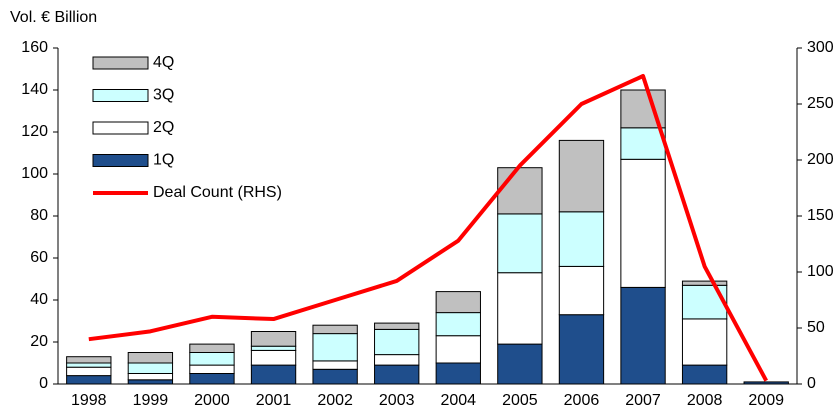  Describe the element at coordinates (34, 173) in the screenshot. I see `y-tick-label: 100` at that location.